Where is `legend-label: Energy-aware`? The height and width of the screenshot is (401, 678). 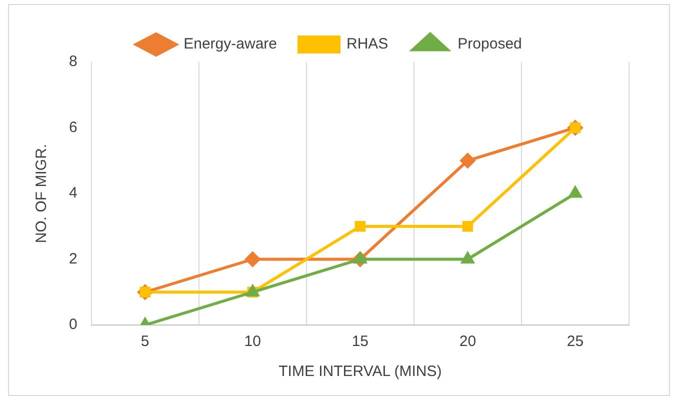
legend-label: Energy-aware is located at coordinates (231, 44).